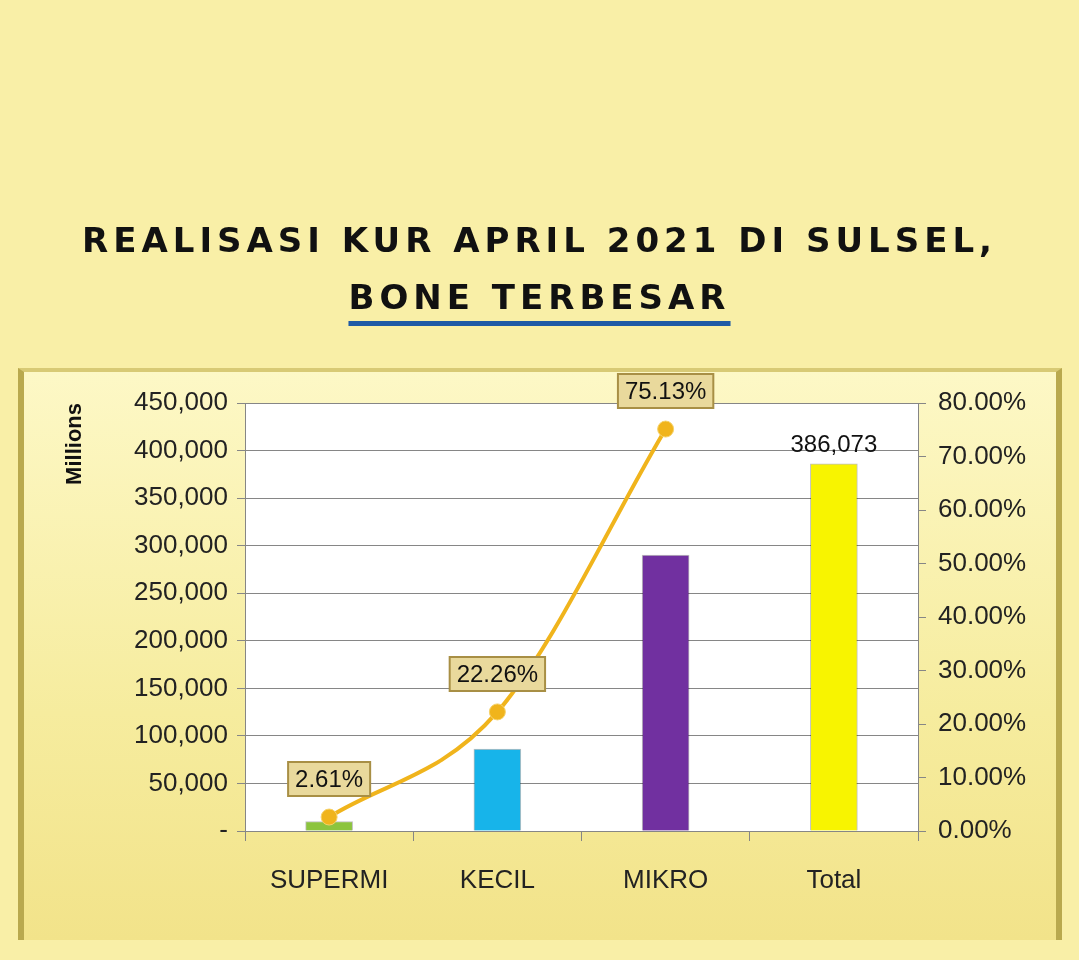  I want to click on x-tick-label: Total, so click(834, 878).